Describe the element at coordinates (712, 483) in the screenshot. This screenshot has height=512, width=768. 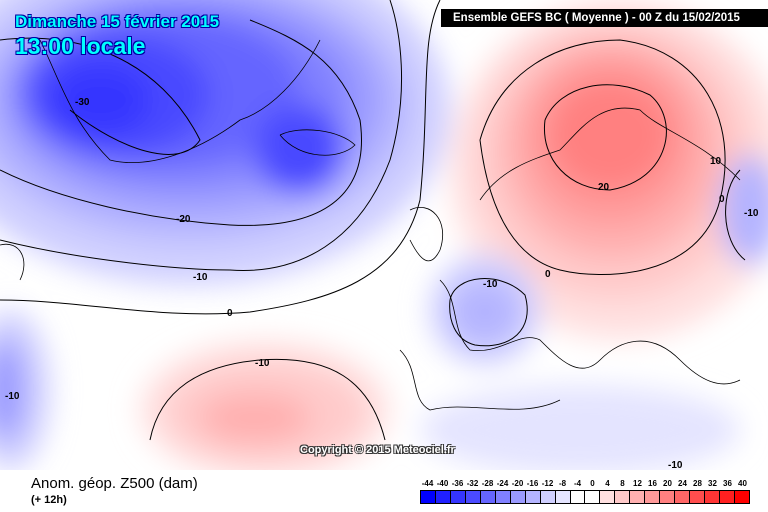
I see `colorbar-label: 32` at that location.